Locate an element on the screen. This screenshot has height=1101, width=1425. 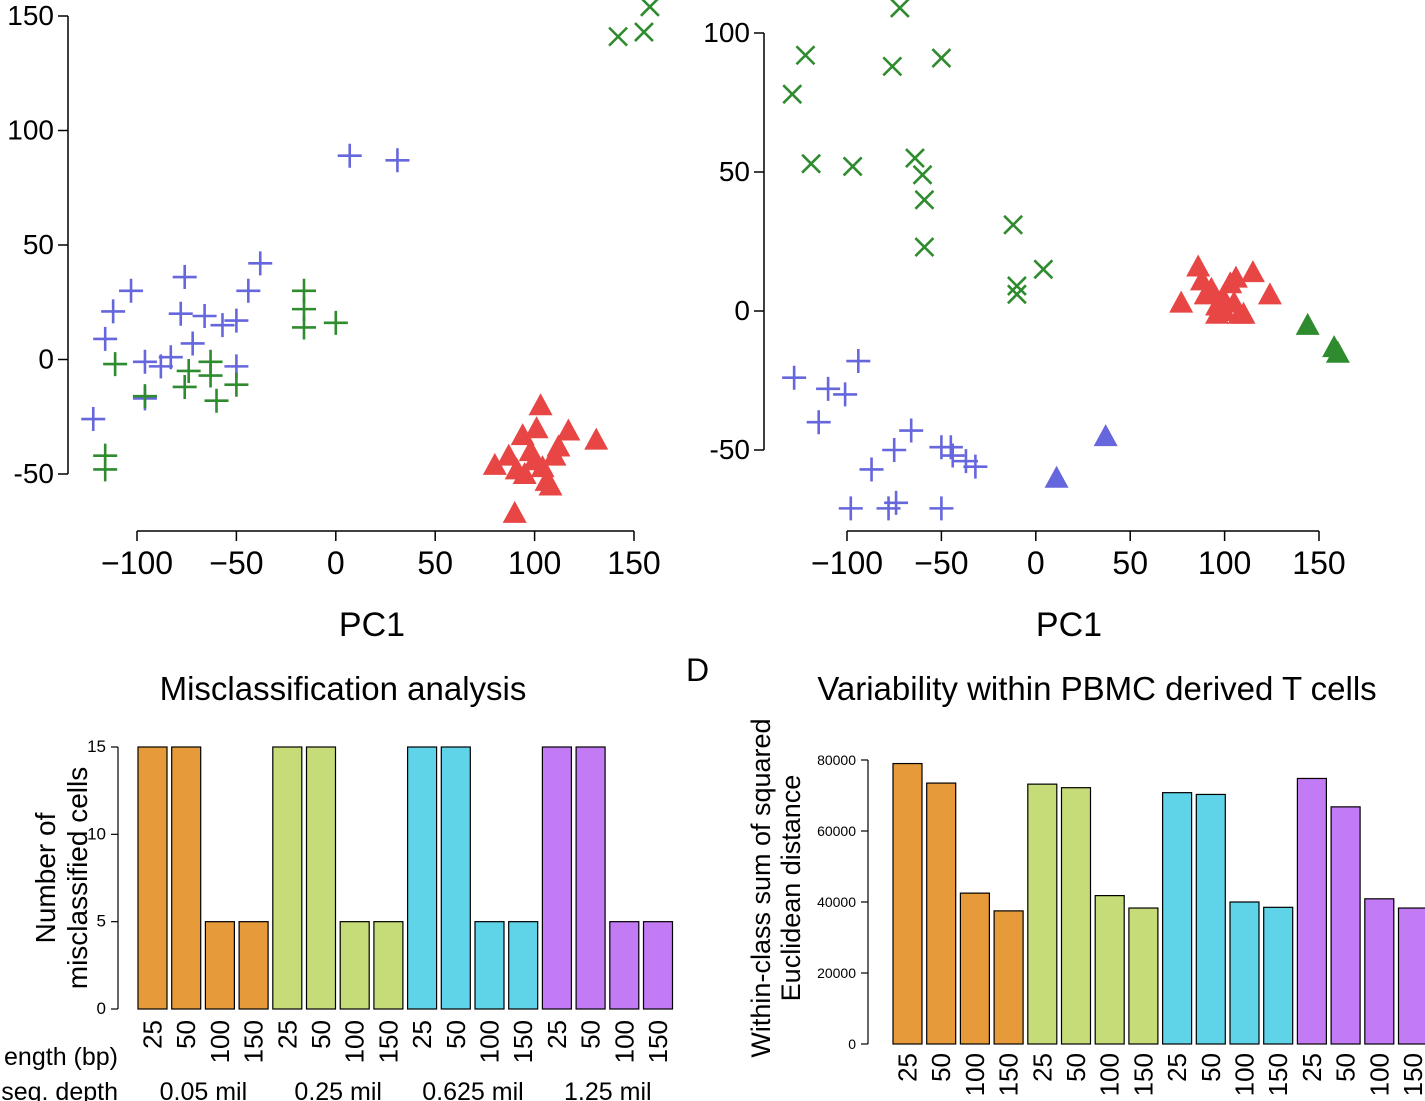
chart-title: Variability within PBMC derived T cells is located at coordinates (1096, 688).